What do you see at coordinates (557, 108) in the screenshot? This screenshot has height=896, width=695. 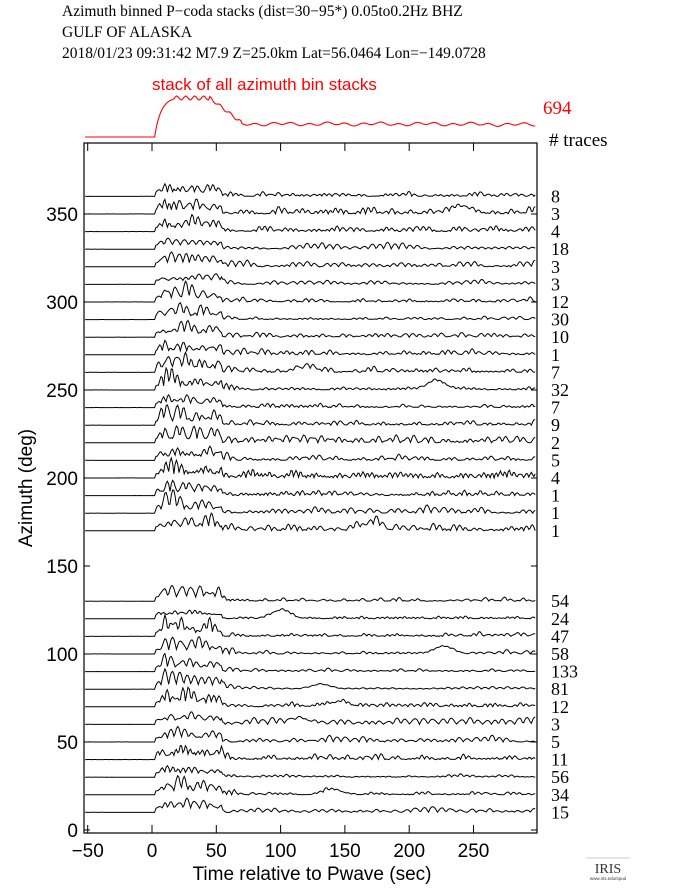 I see `stack-count: 694` at bounding box center [557, 108].